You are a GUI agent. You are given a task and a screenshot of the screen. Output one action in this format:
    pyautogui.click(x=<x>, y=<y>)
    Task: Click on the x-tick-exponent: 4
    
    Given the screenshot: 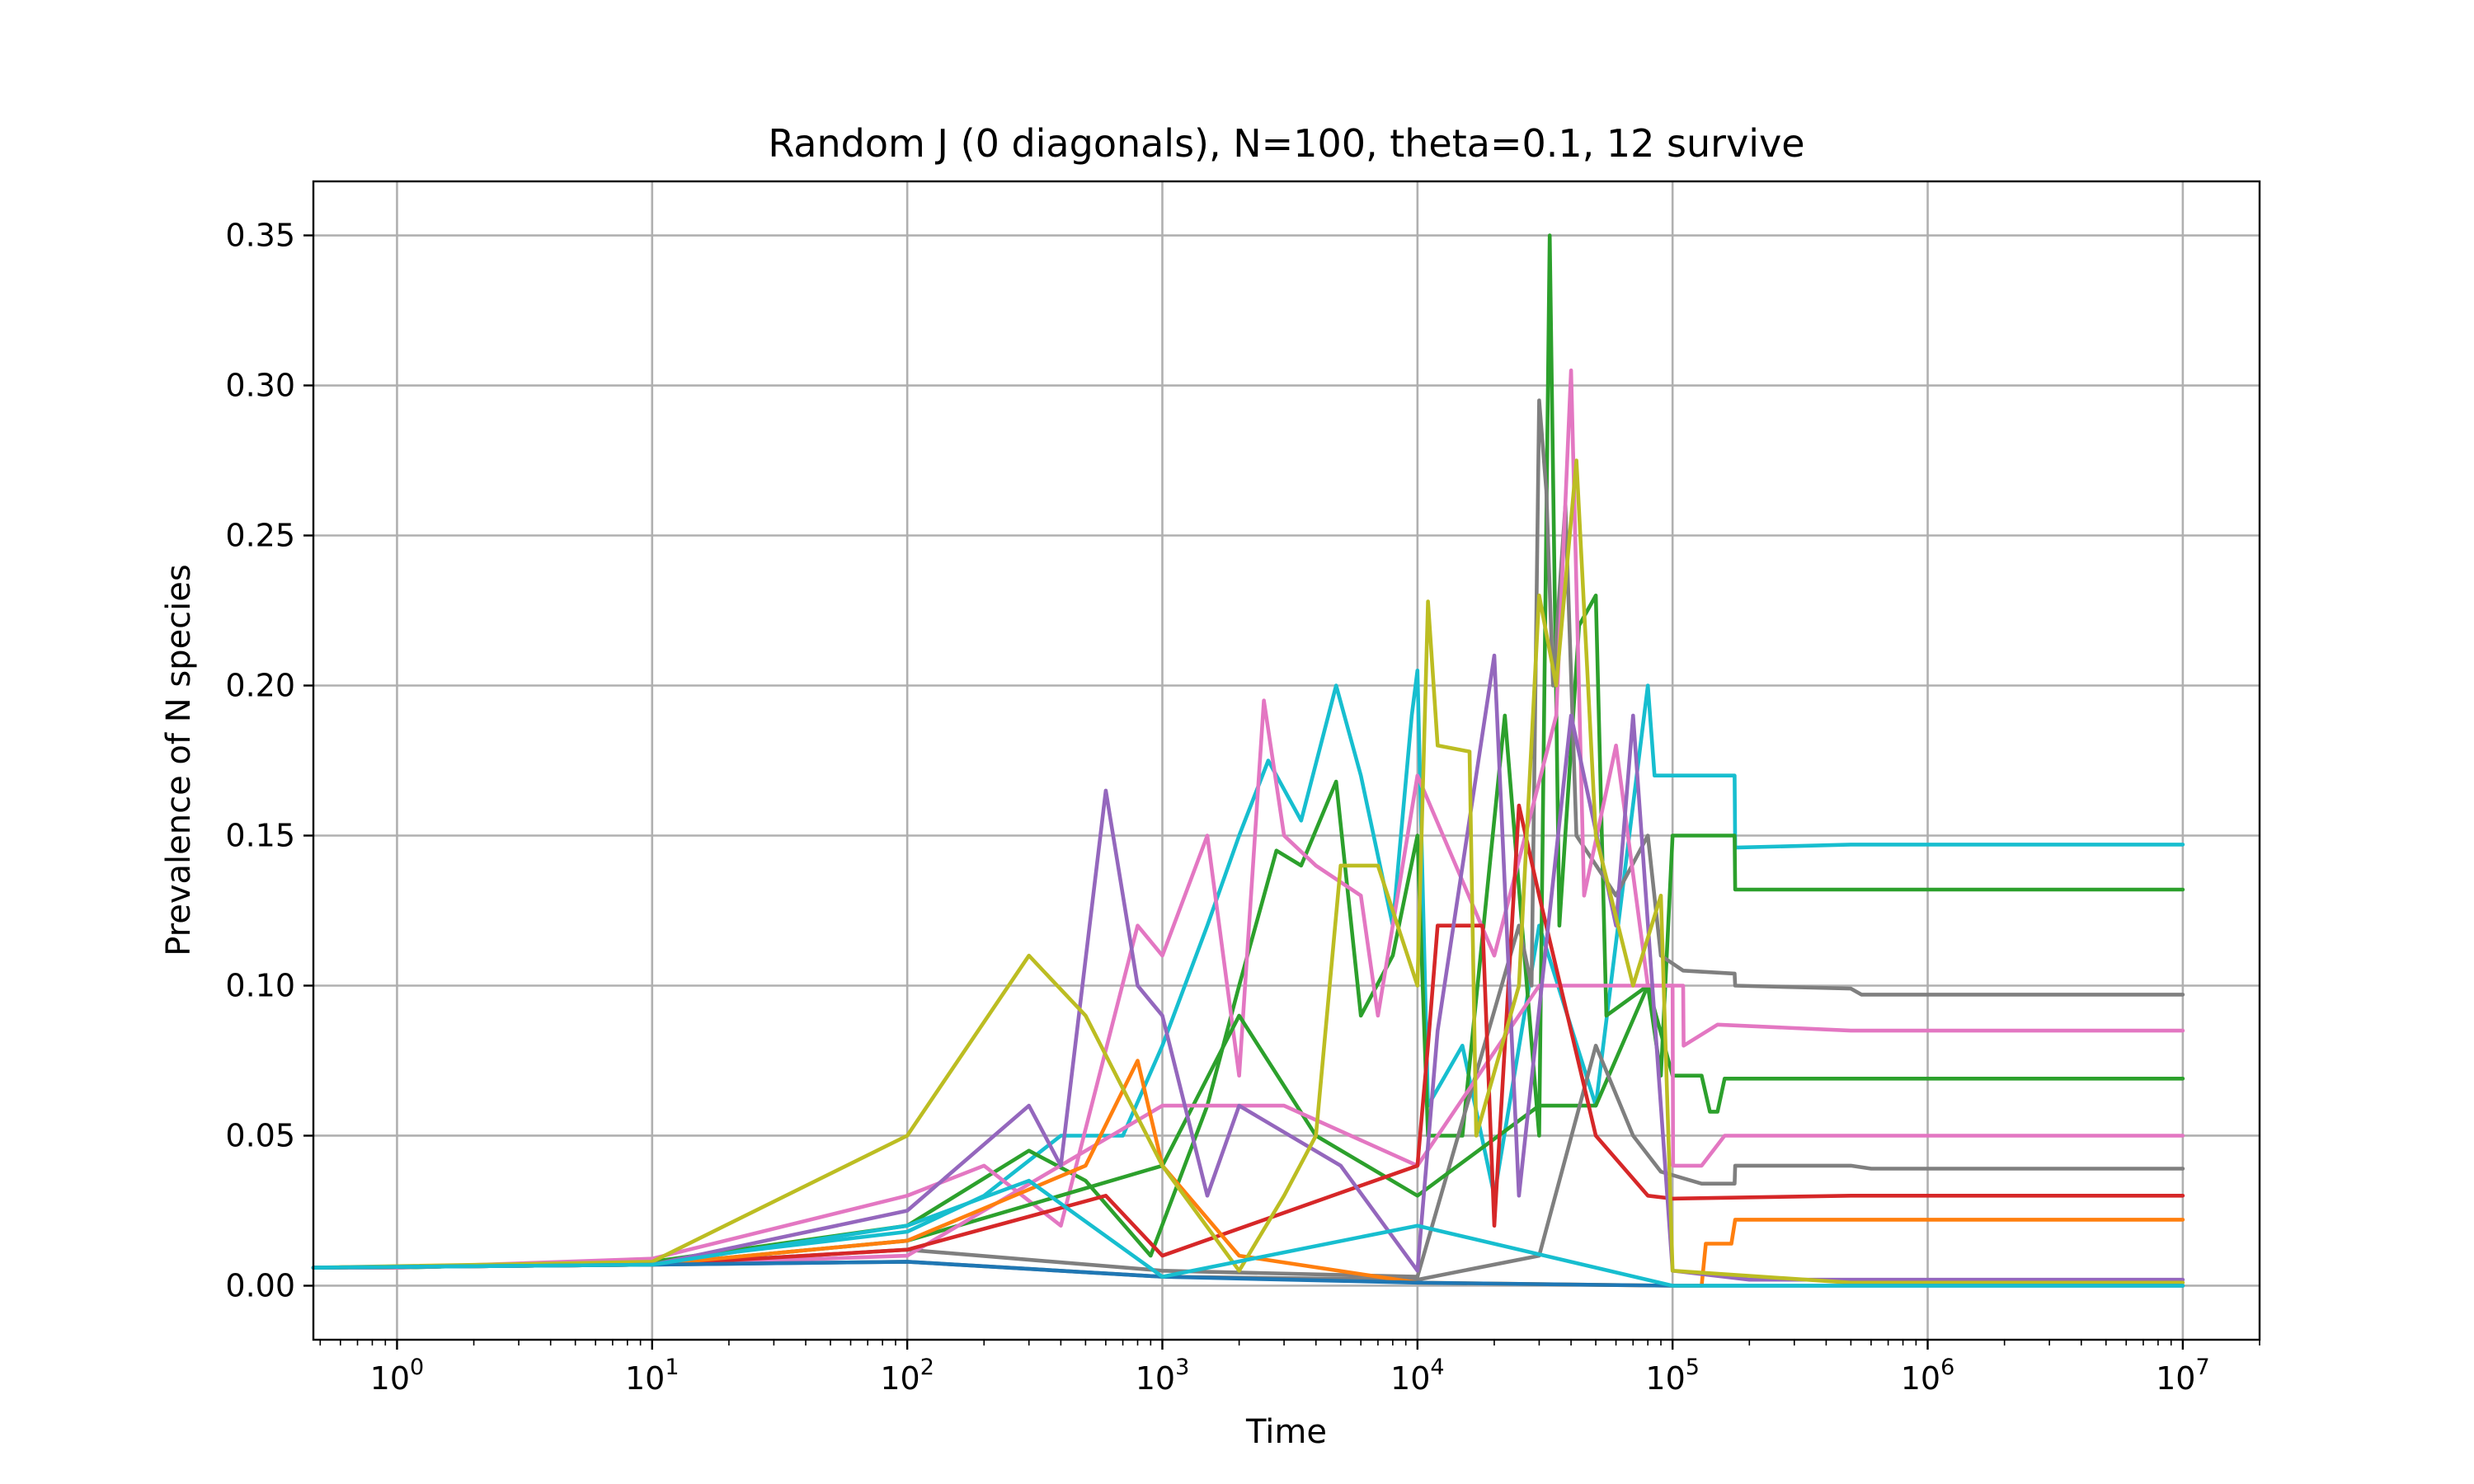 What is the action you would take?
    pyautogui.click(x=1437, y=1367)
    